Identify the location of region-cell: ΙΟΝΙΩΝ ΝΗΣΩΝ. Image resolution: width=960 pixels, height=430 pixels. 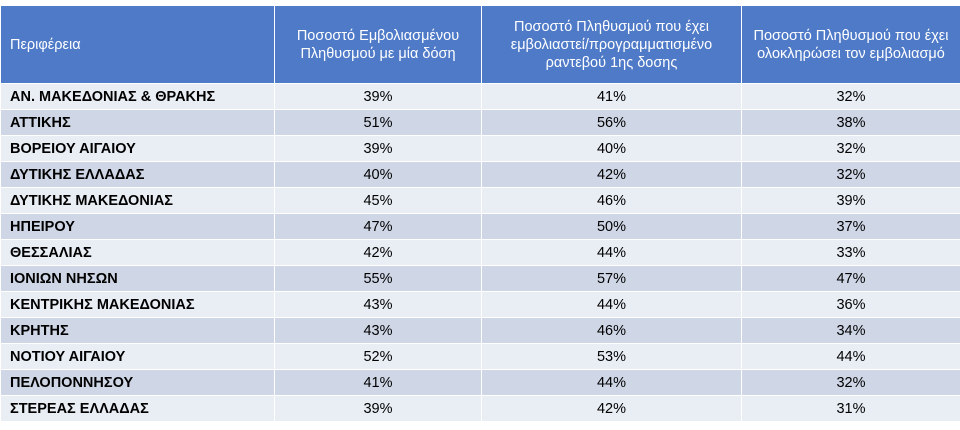
(137, 278).